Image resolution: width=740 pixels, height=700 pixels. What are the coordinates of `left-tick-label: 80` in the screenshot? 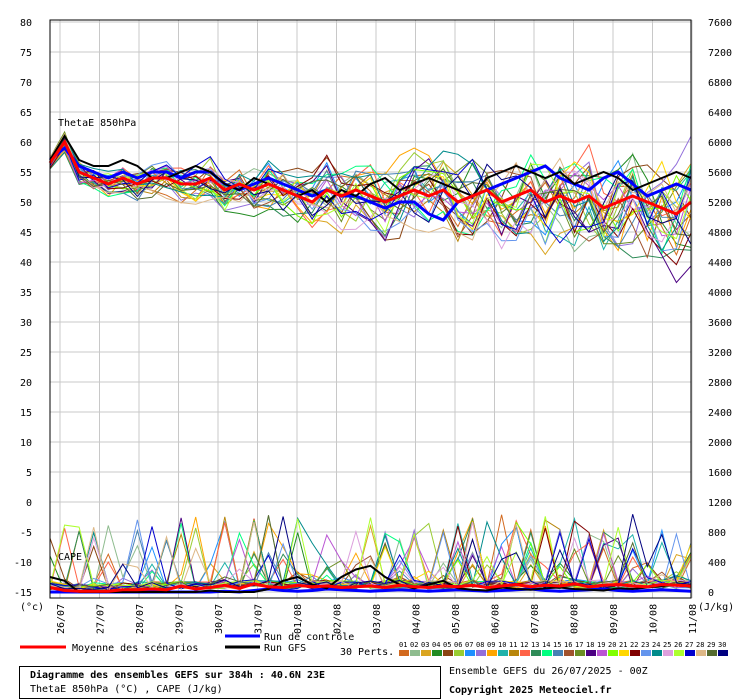 It's located at (26, 23).